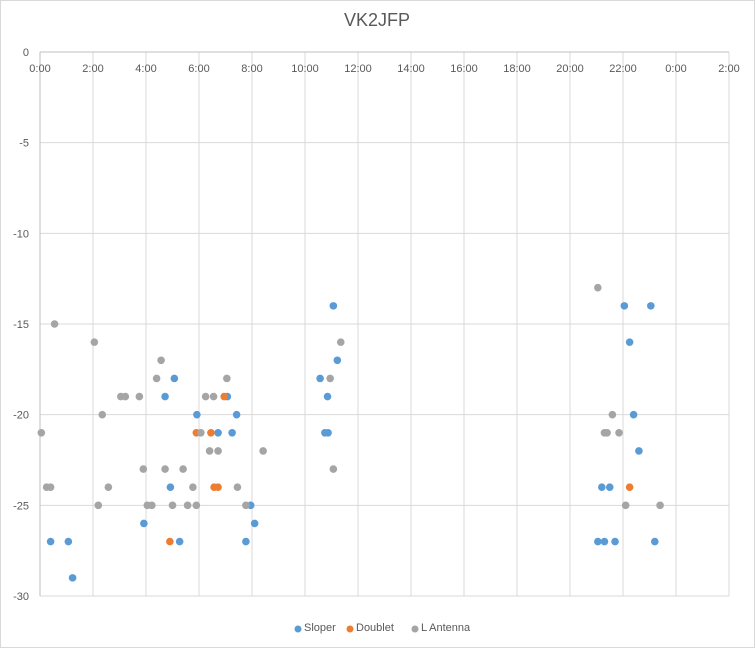  Describe the element at coordinates (377, 20) in the screenshot. I see `chart-title: VK2JFP` at that location.